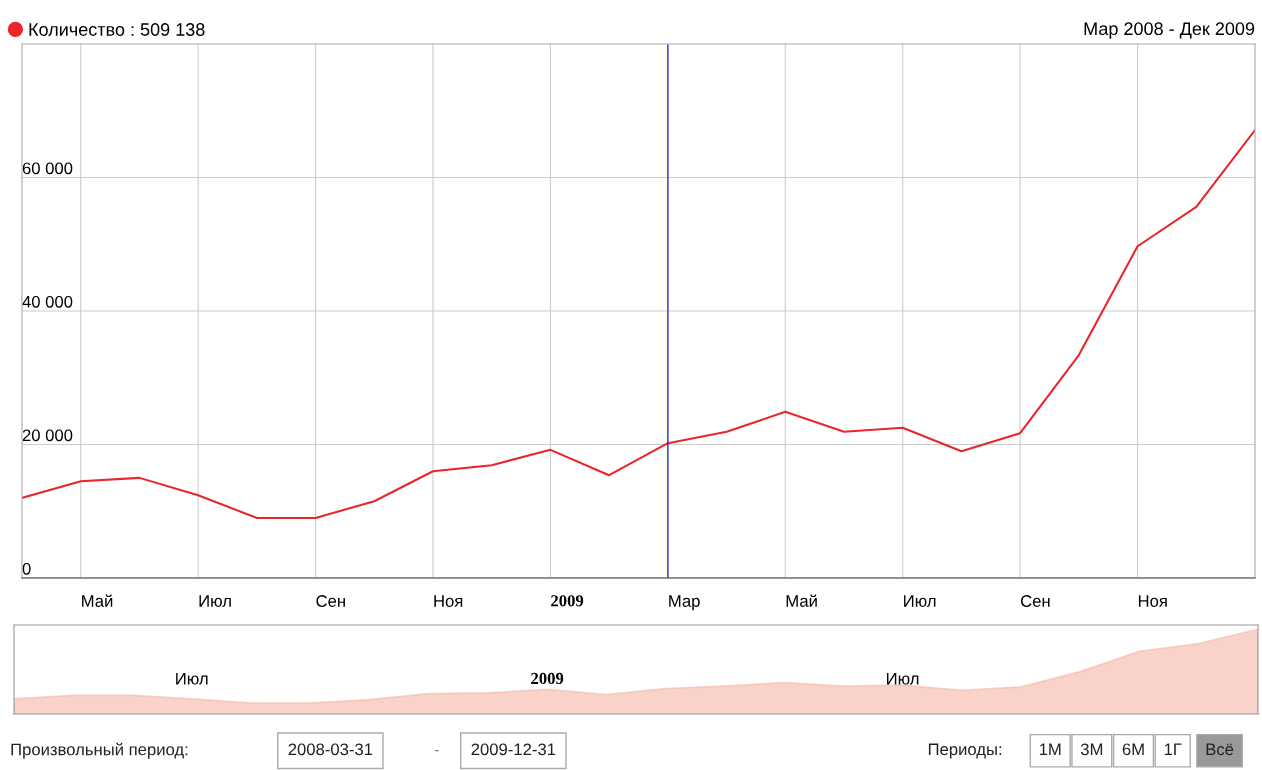 The height and width of the screenshot is (770, 1262). Describe the element at coordinates (47, 168) in the screenshot. I see `y-tick-label: 60 000` at that location.